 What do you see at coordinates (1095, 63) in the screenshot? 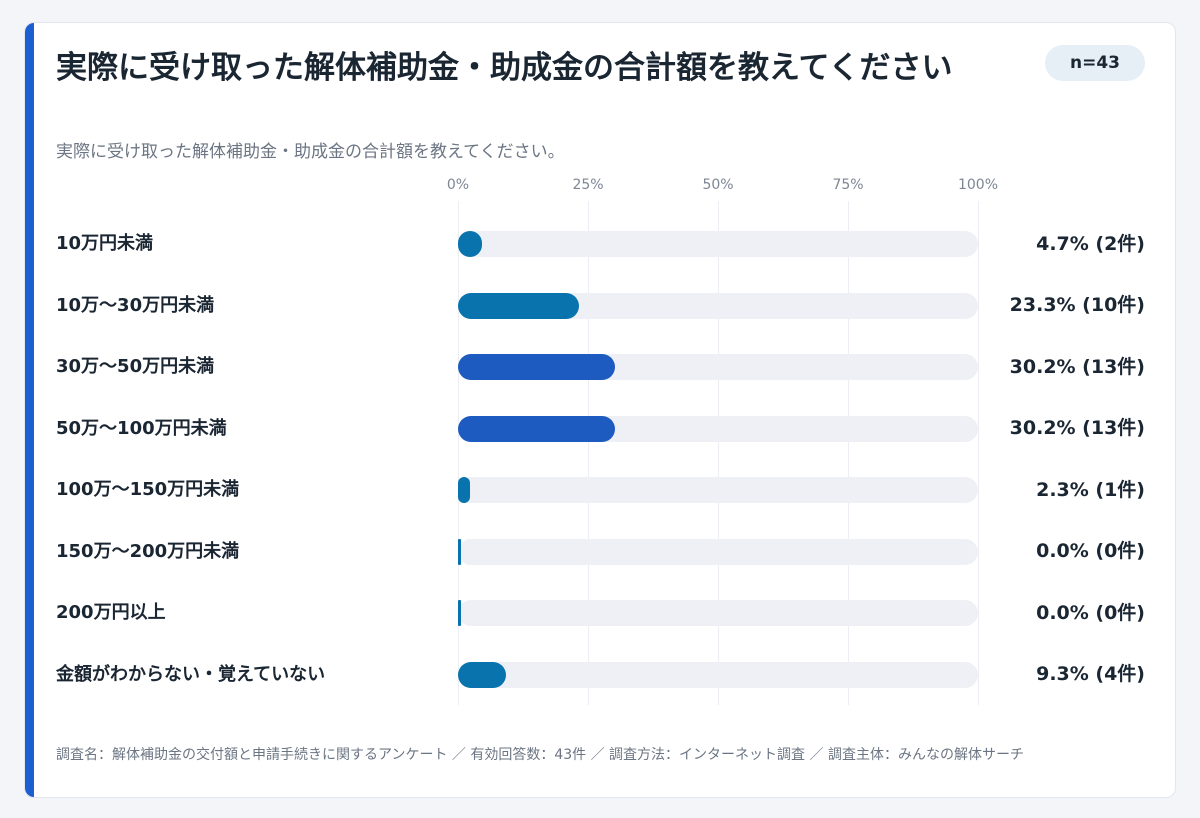
I see `sample-size-badge: n=43` at bounding box center [1095, 63].